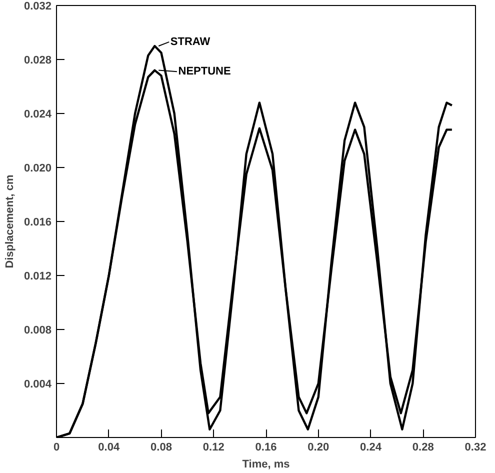 This screenshot has width=495, height=473. I want to click on y-tick-label: 0.012, so click(38, 276).